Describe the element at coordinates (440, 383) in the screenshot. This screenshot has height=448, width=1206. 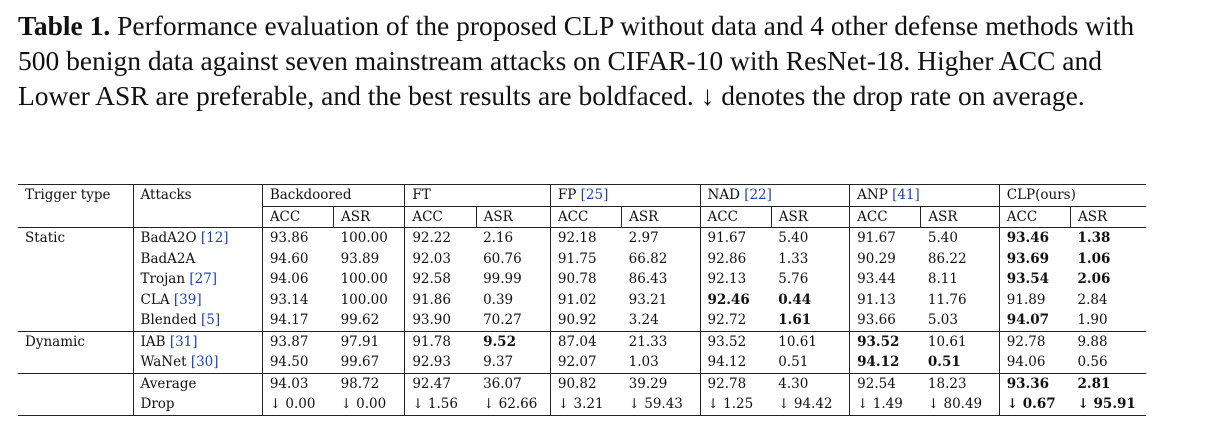
I see `acc-value-cell: 92.47` at that location.